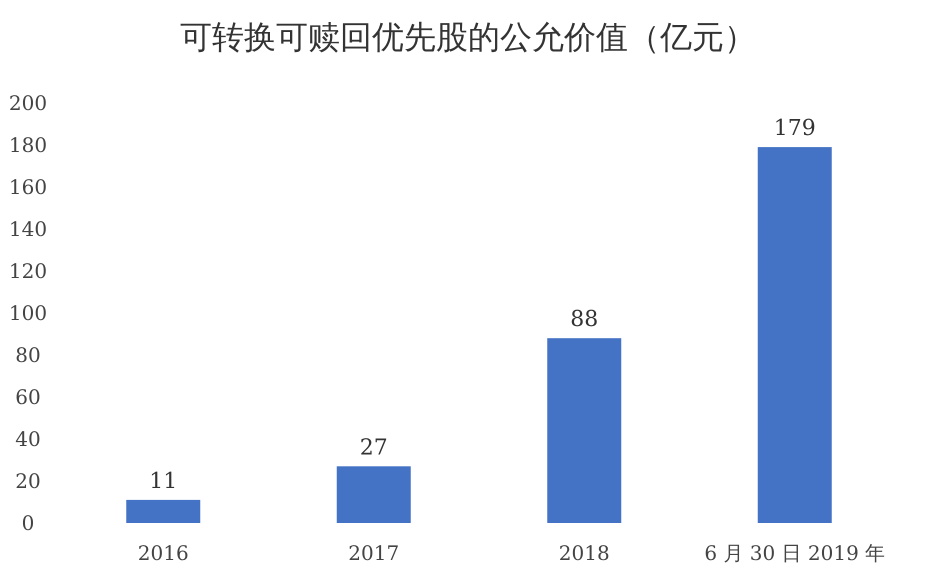 The image size is (936, 581). Describe the element at coordinates (28, 187) in the screenshot. I see `y-tick-label: 160` at that location.